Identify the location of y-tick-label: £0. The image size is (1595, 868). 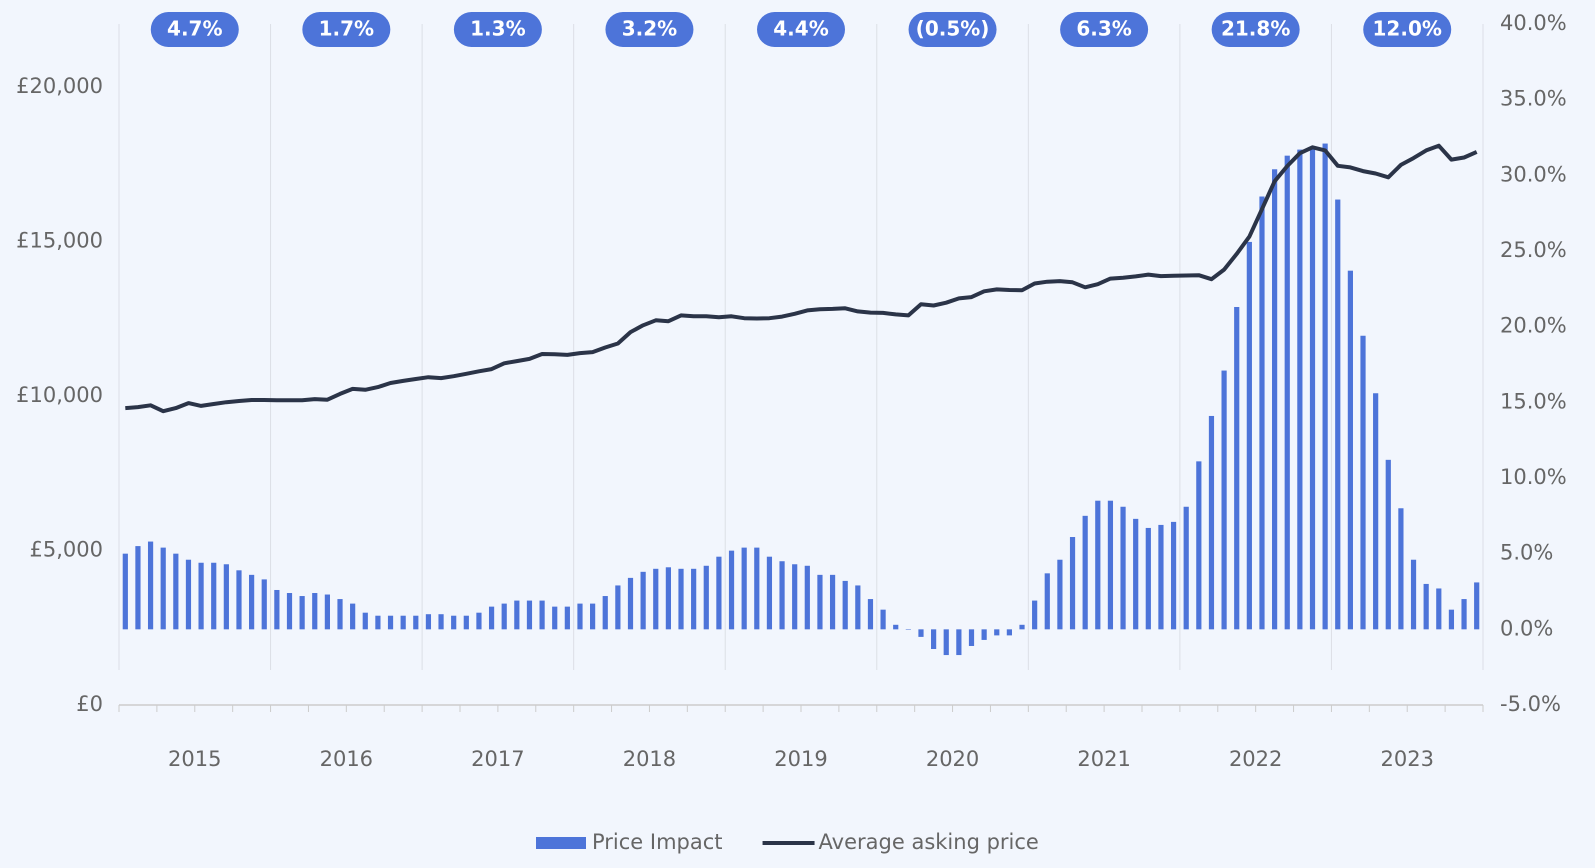
(89, 704).